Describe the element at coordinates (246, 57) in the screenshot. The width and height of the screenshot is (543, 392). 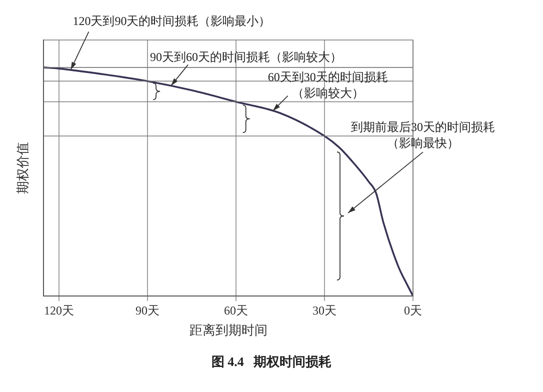
I see `annotation: 90天到60天的时间损耗（影响较大）` at that location.